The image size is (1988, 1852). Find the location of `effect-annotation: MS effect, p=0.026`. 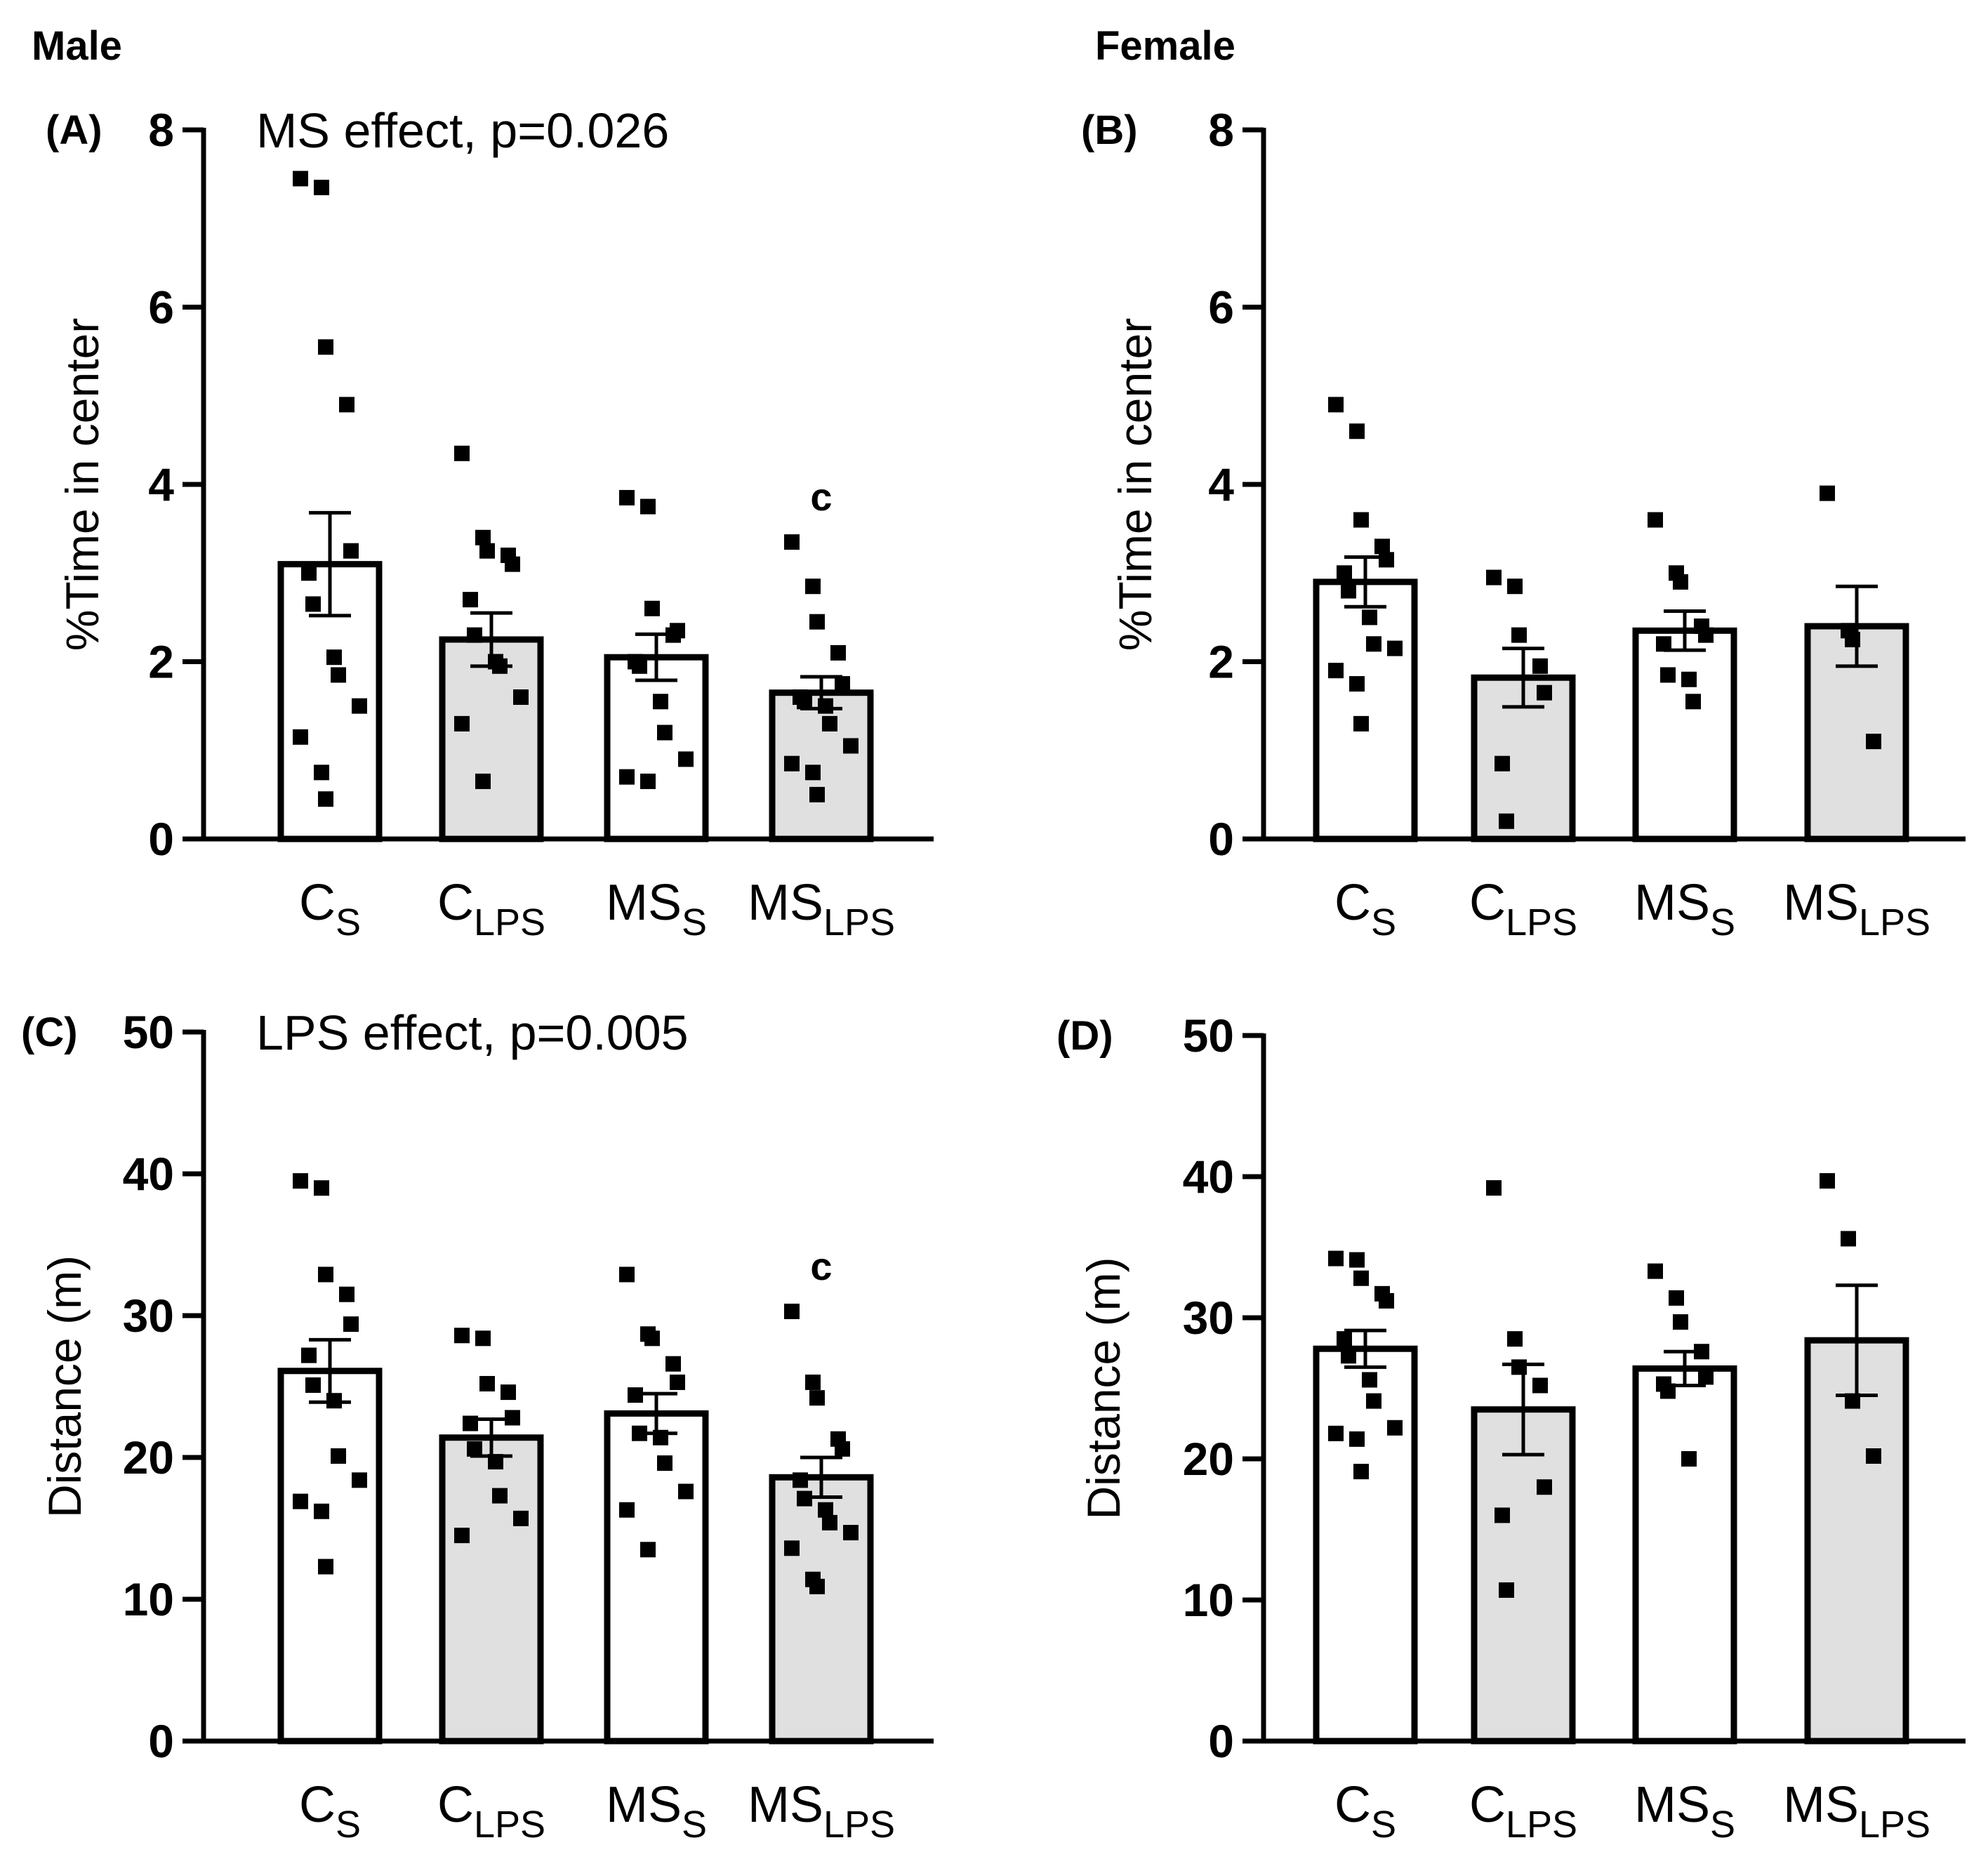

effect-annotation: MS effect, p=0.026 is located at coordinates (462, 130).